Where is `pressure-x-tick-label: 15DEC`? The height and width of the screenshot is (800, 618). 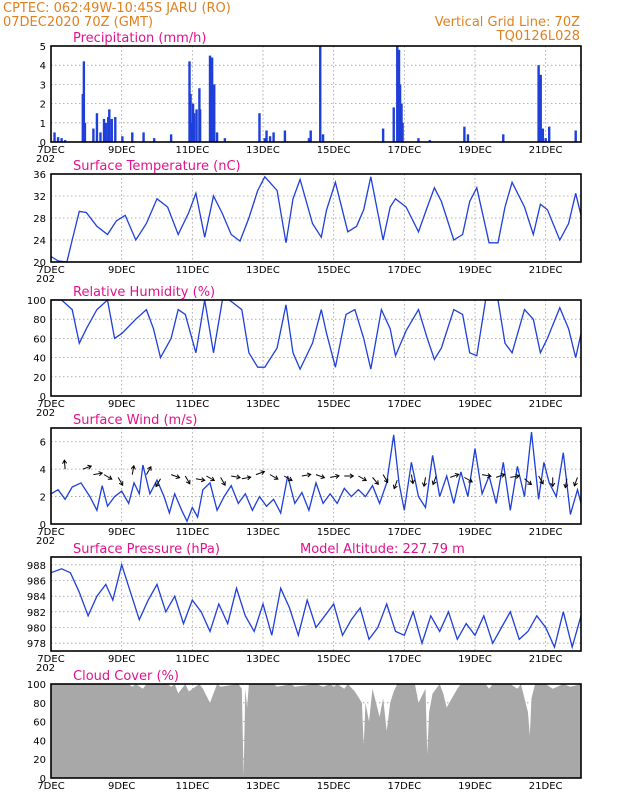
pressure-x-tick-label: 15DEC is located at coordinates (334, 659).